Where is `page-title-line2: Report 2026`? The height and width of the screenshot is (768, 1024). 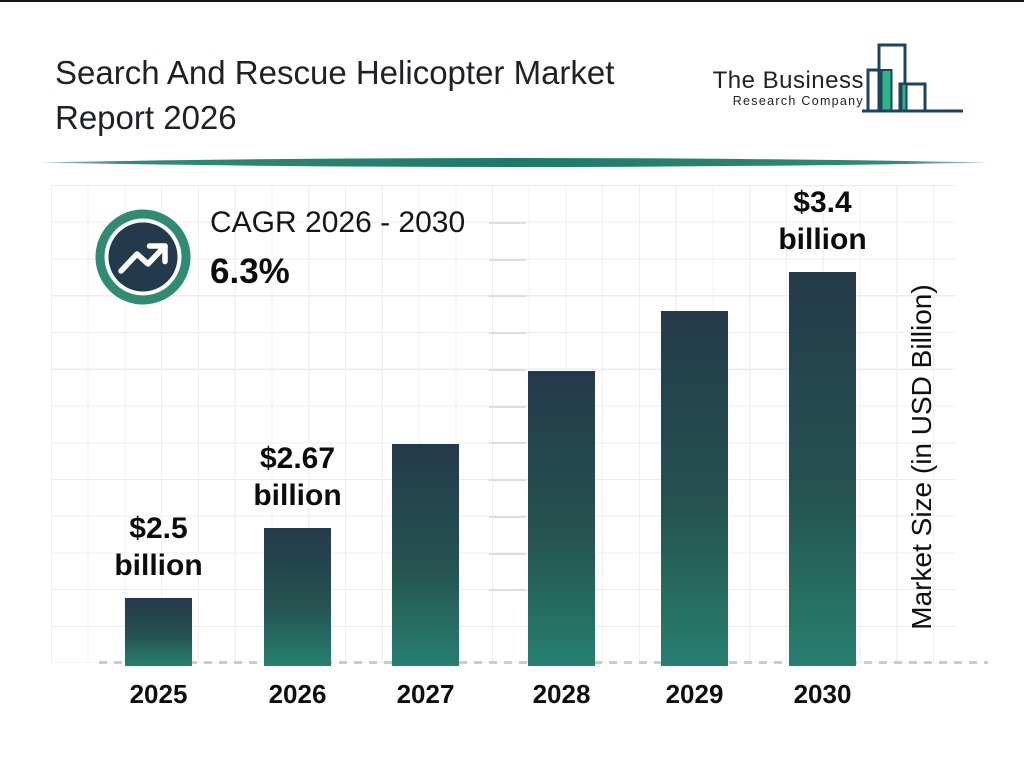
page-title-line2: Report 2026 is located at coordinates (146, 117).